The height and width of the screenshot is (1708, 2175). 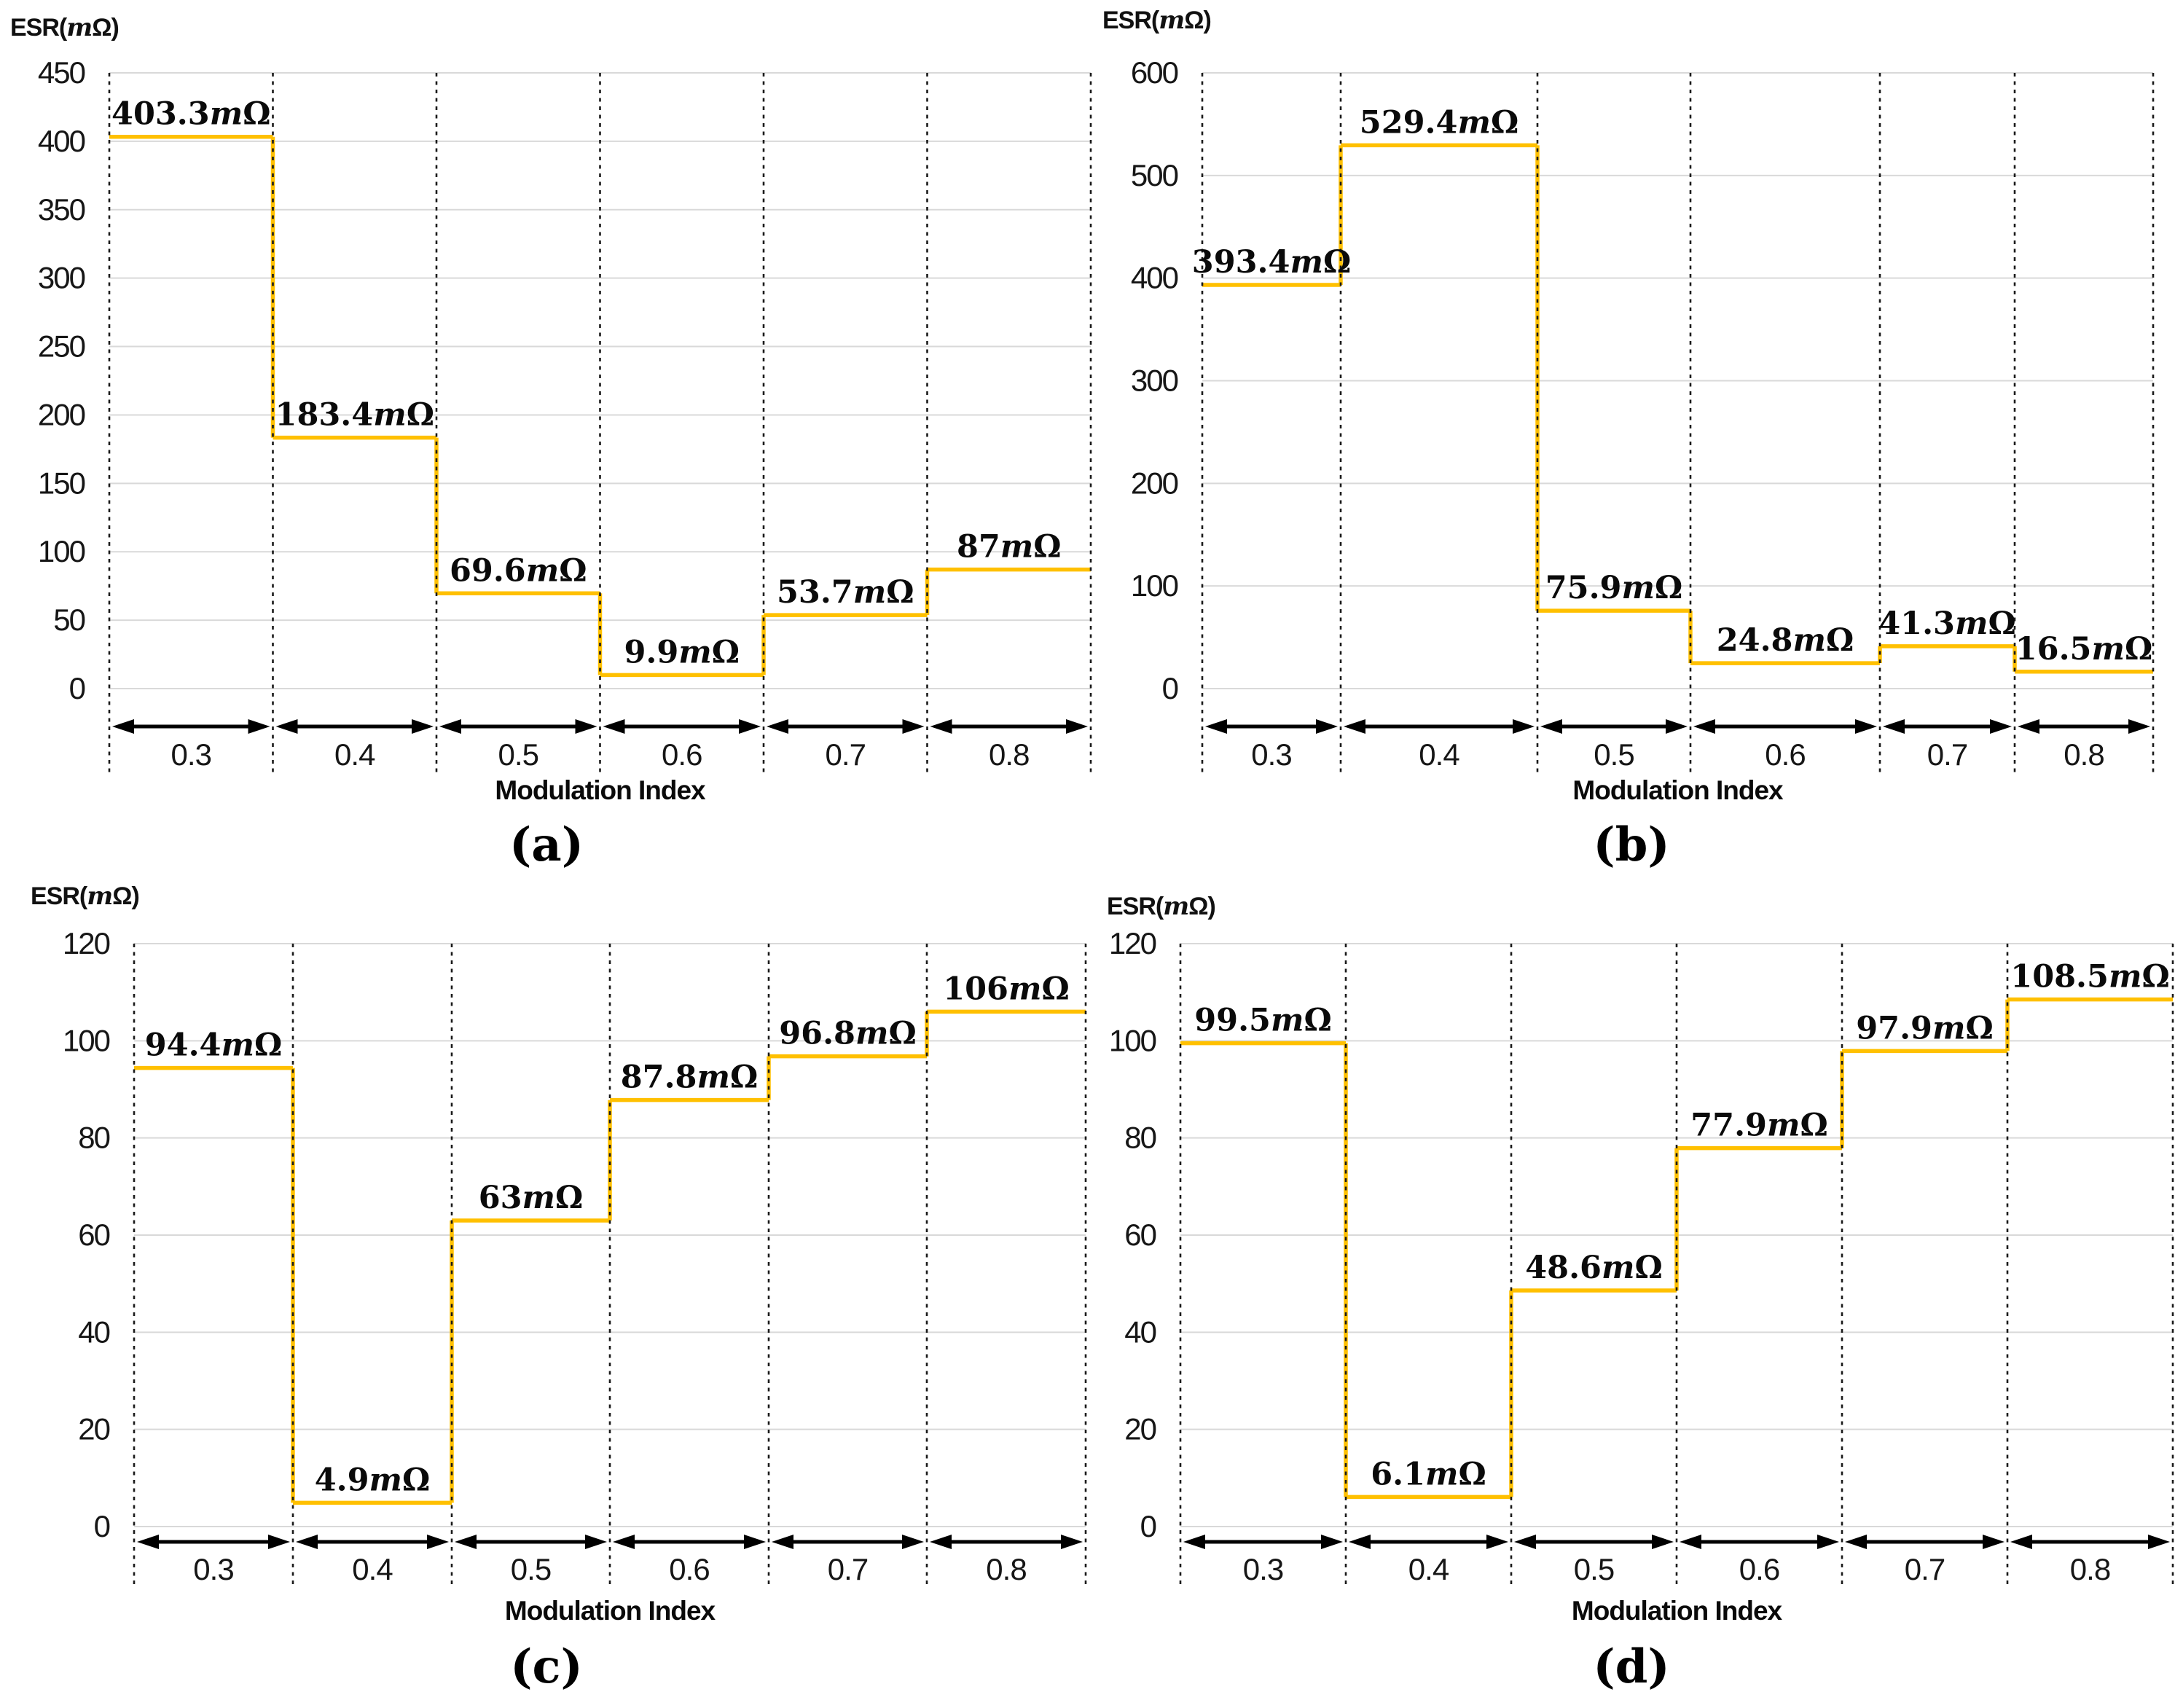 I want to click on y-tick-label: 450, so click(x=62, y=72).